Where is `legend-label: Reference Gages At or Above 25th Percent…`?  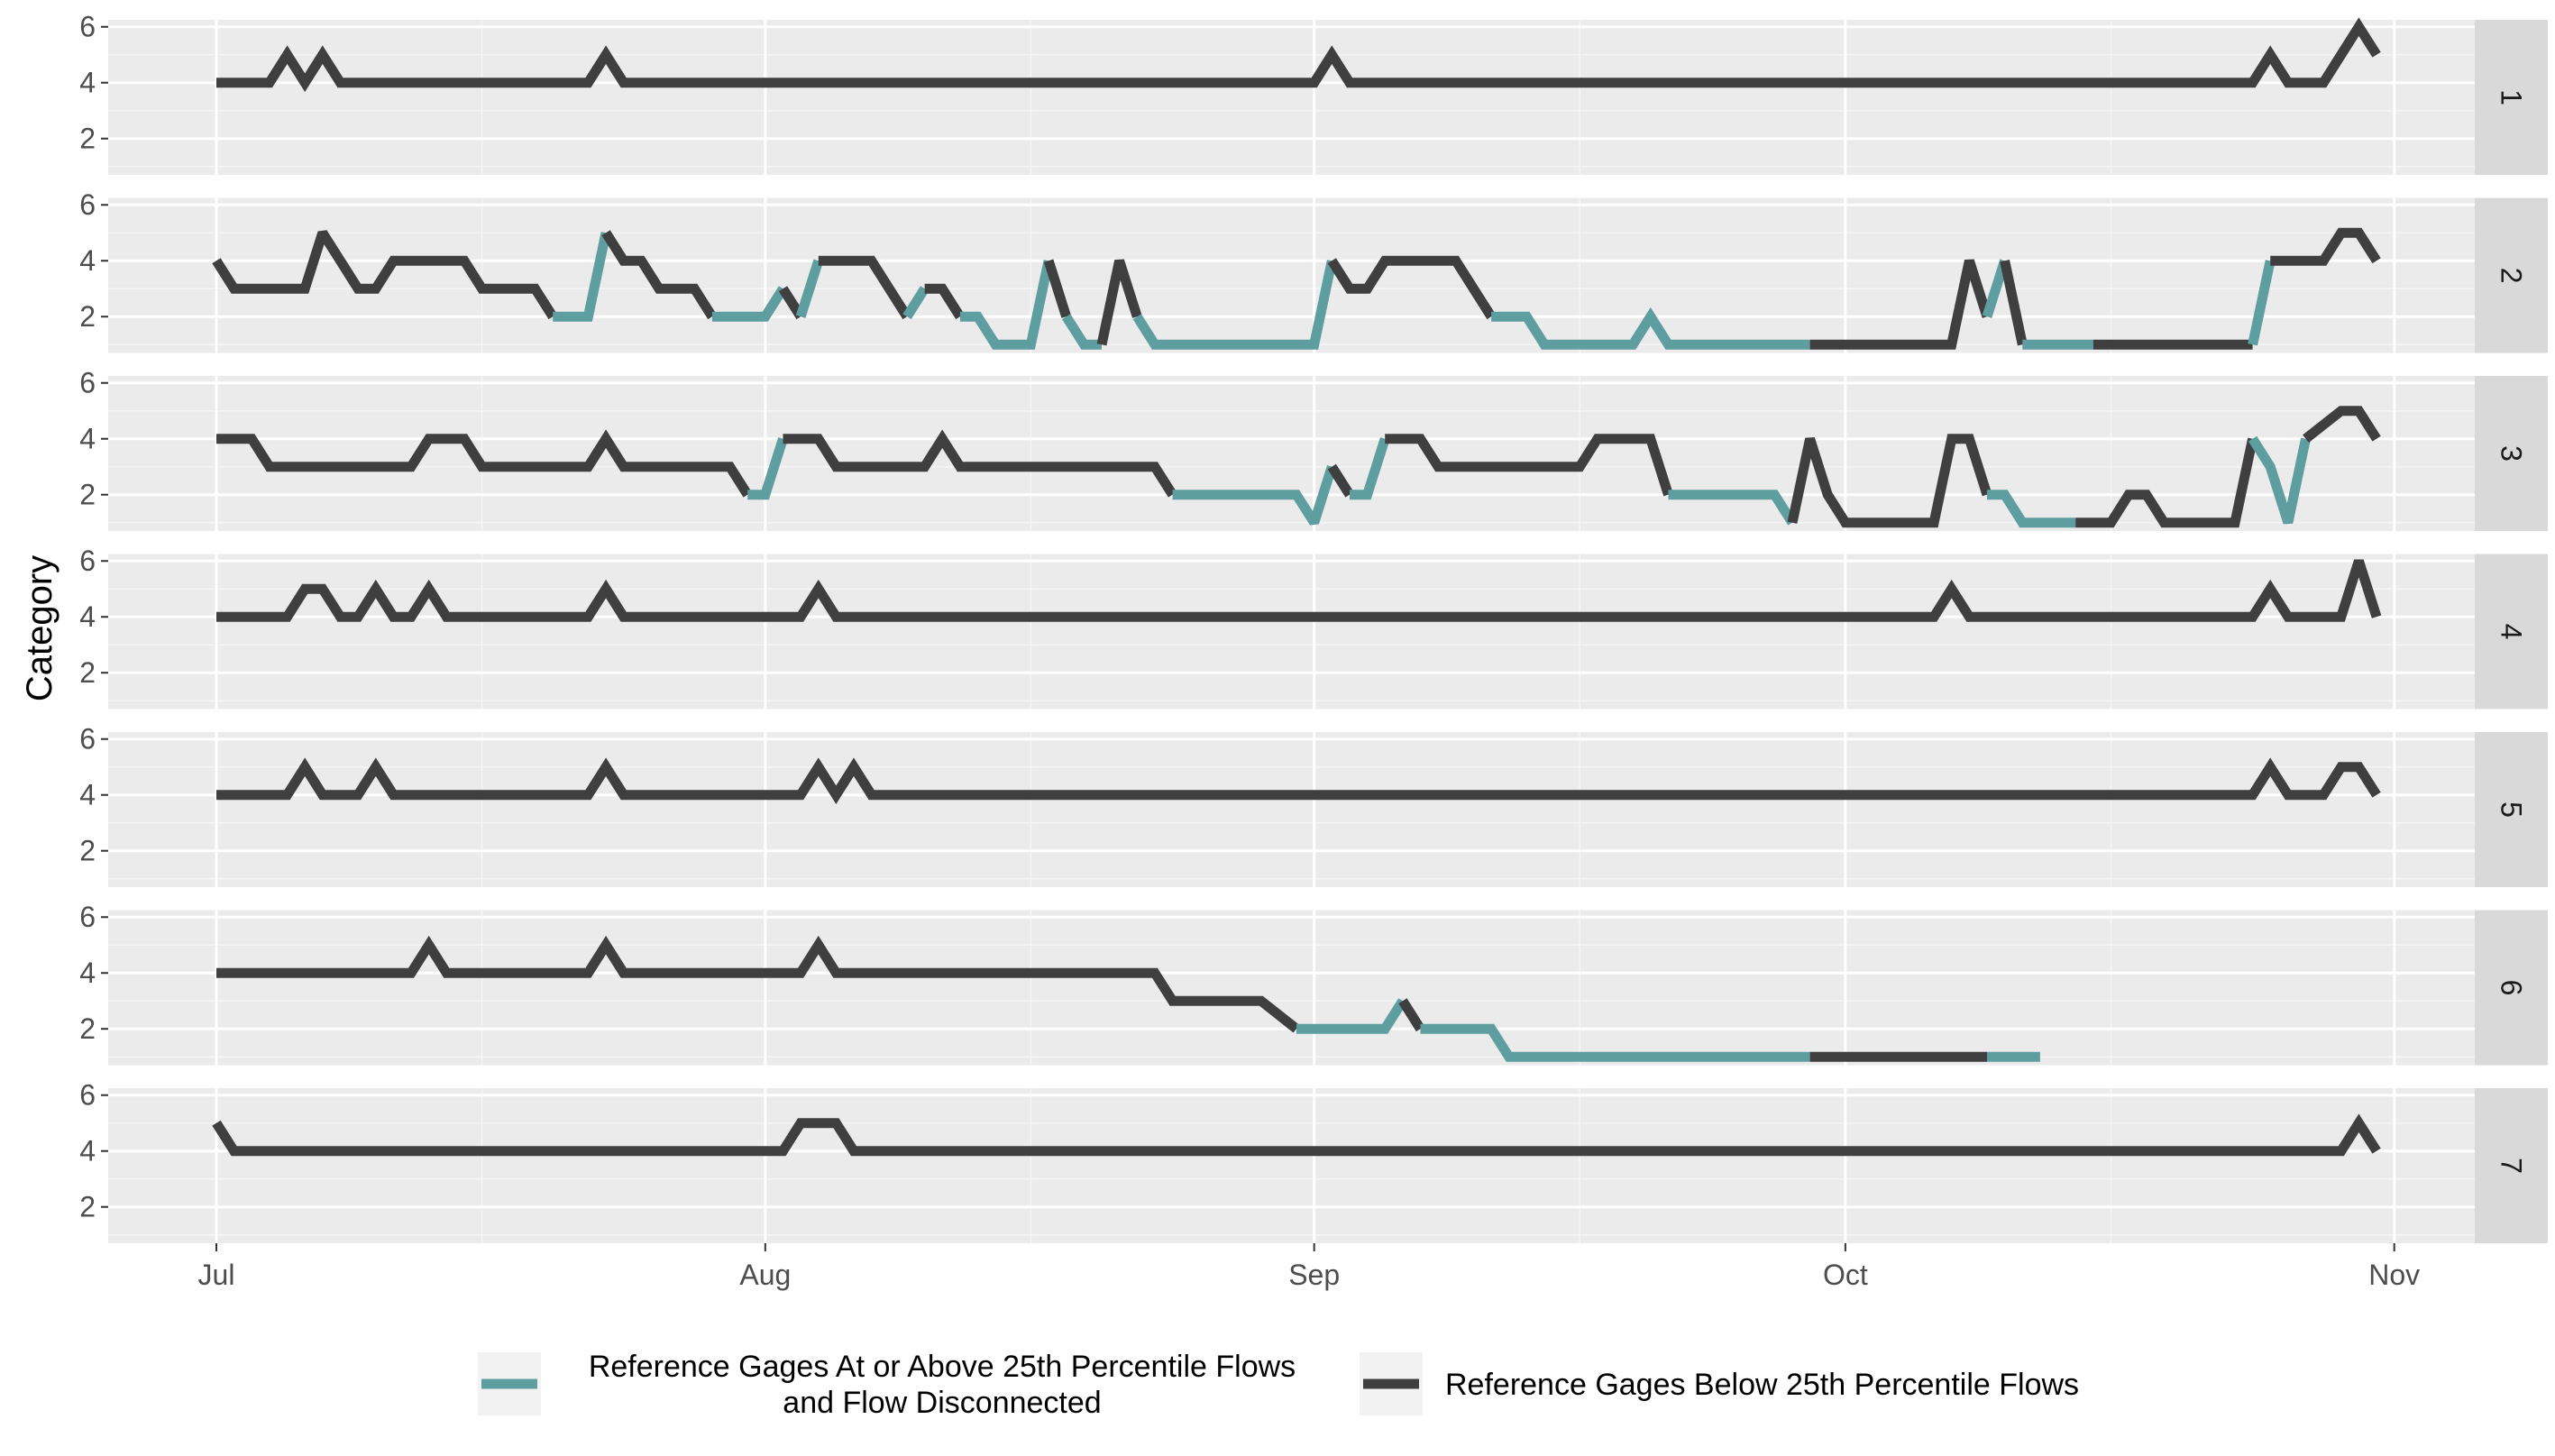 legend-label: Reference Gages At or Above 25th Percent… is located at coordinates (942, 1367).